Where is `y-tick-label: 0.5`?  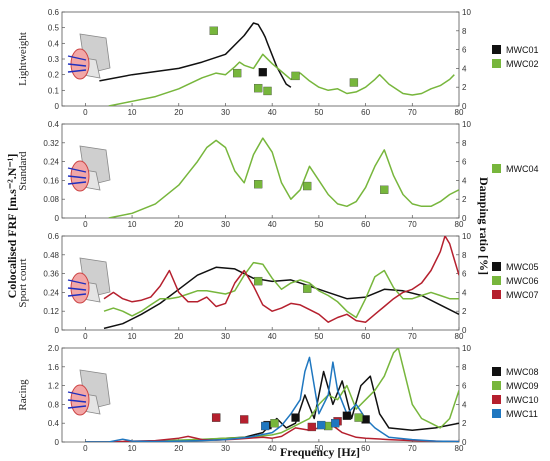 y-tick-label: 0.5 is located at coordinates (54, 28).